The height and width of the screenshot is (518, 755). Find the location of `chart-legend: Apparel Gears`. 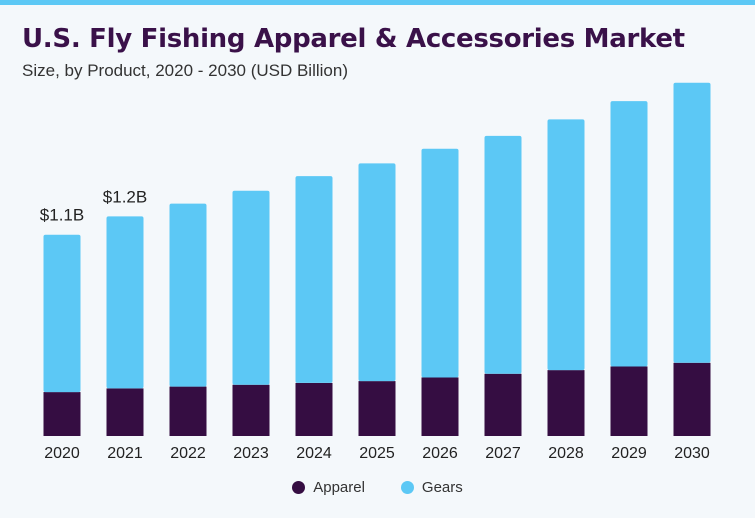

chart-legend: Apparel Gears is located at coordinates (377, 487).